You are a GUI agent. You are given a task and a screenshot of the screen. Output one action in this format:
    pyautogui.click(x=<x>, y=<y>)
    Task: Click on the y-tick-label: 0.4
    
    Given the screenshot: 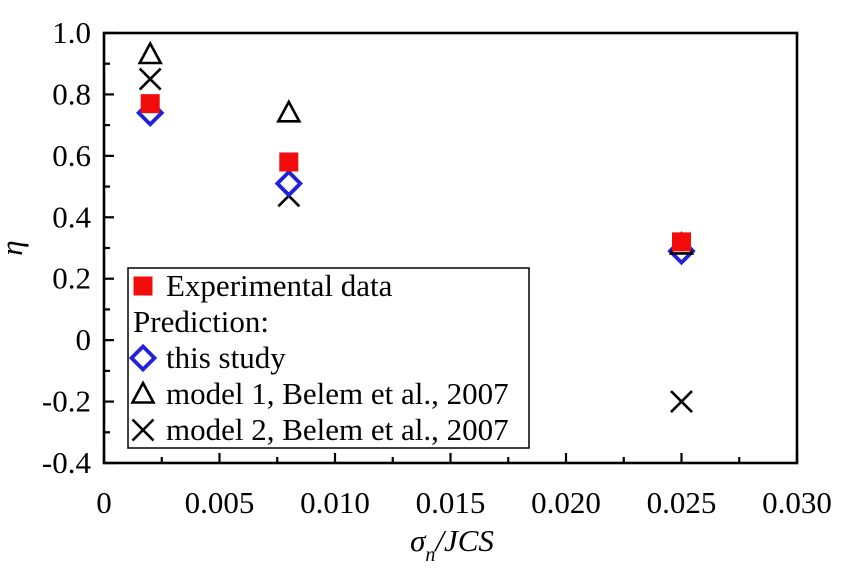 What is the action you would take?
    pyautogui.click(x=71, y=216)
    